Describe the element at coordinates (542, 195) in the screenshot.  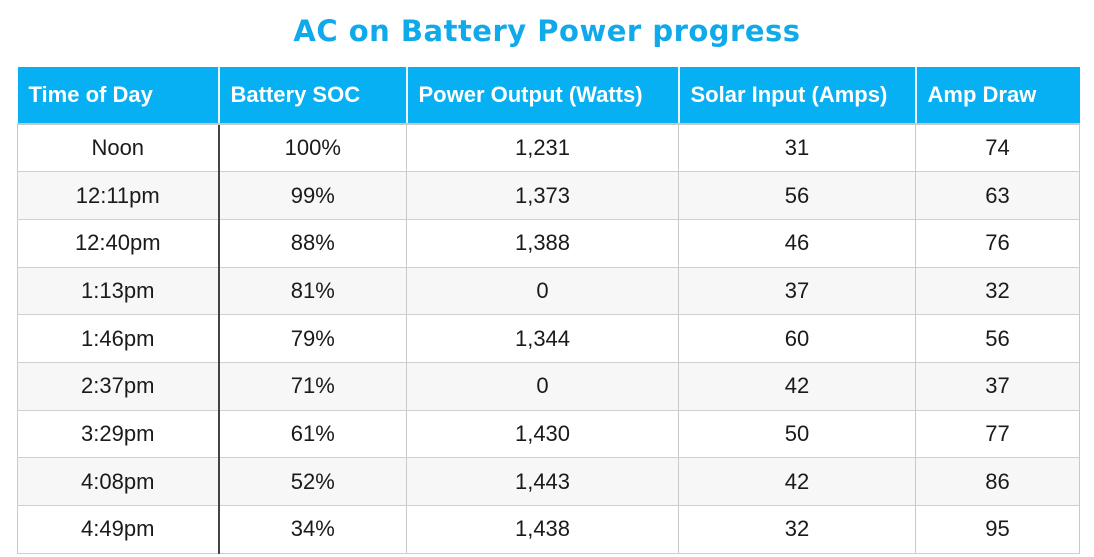
I see `cell-power-output: 1,373` at that location.